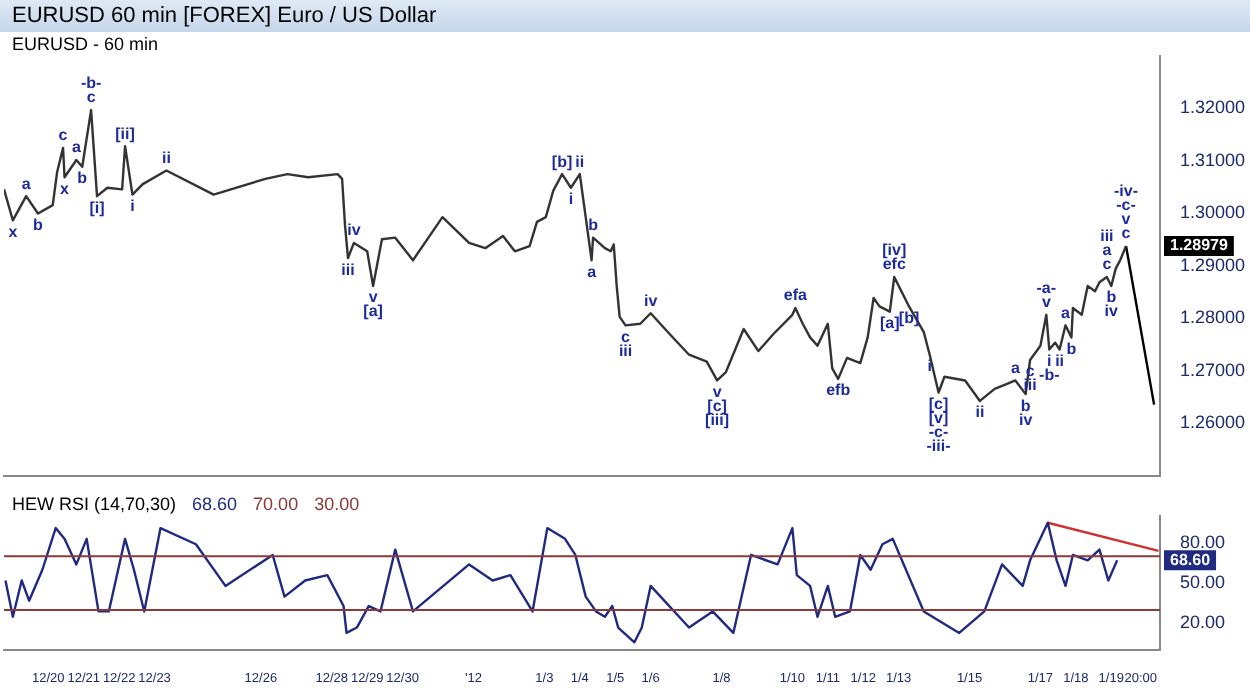  Describe the element at coordinates (1213, 264) in the screenshot. I see `y-tick-label: 1.29000` at that location.